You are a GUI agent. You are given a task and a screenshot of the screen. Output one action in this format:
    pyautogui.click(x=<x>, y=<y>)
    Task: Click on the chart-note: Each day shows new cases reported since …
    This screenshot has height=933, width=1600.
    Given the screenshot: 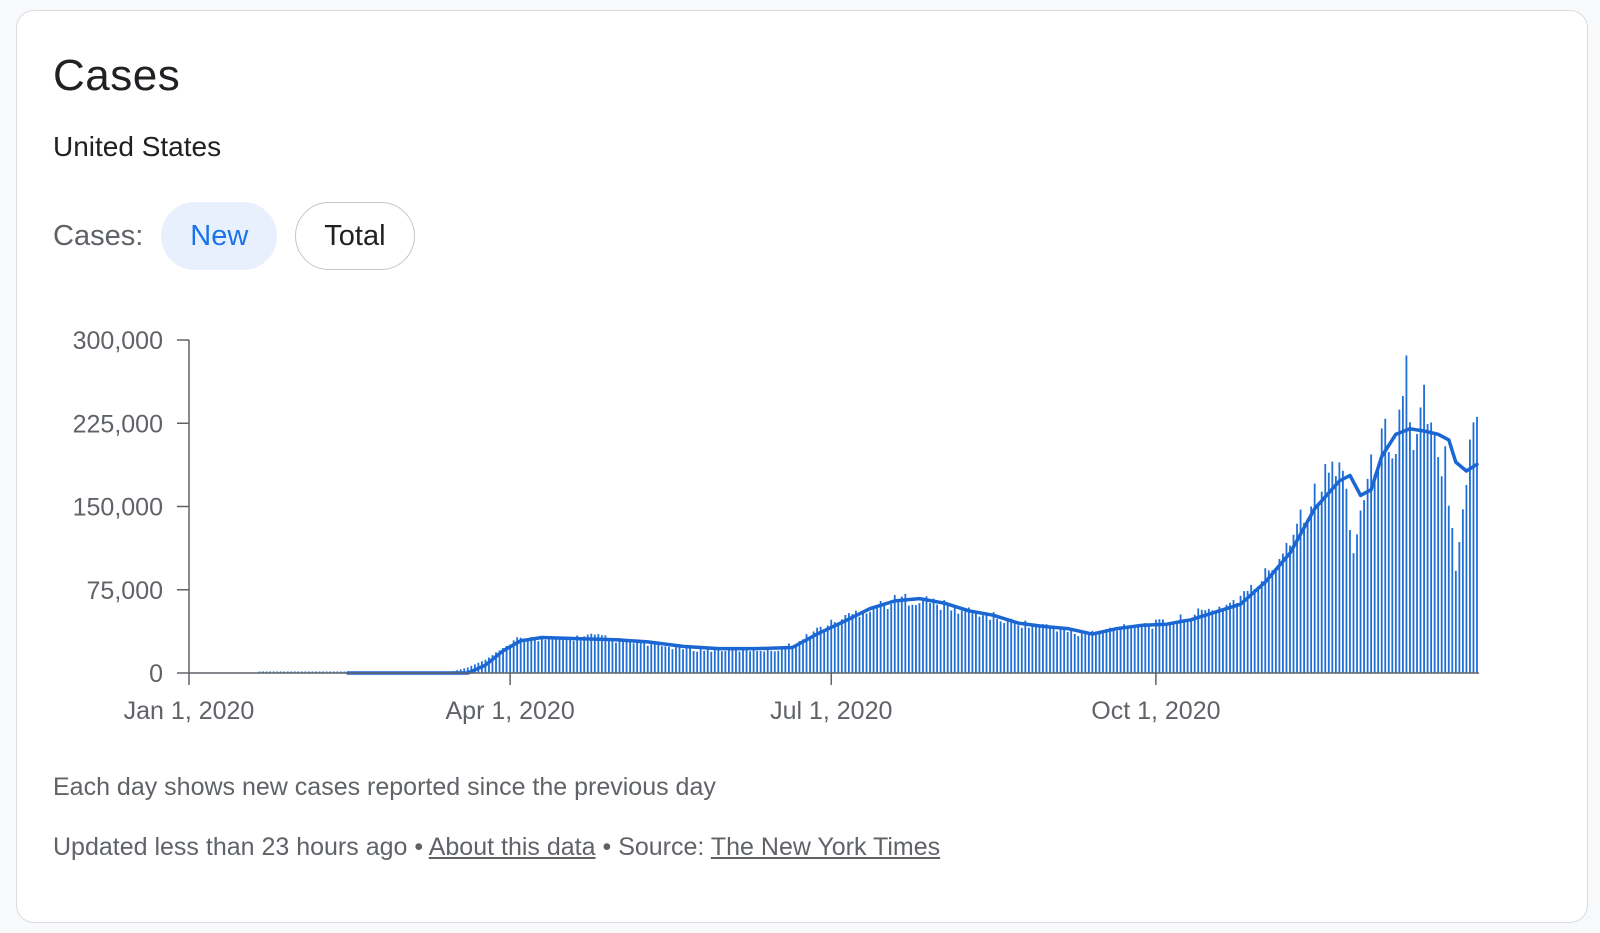 What is the action you would take?
    pyautogui.click(x=384, y=787)
    